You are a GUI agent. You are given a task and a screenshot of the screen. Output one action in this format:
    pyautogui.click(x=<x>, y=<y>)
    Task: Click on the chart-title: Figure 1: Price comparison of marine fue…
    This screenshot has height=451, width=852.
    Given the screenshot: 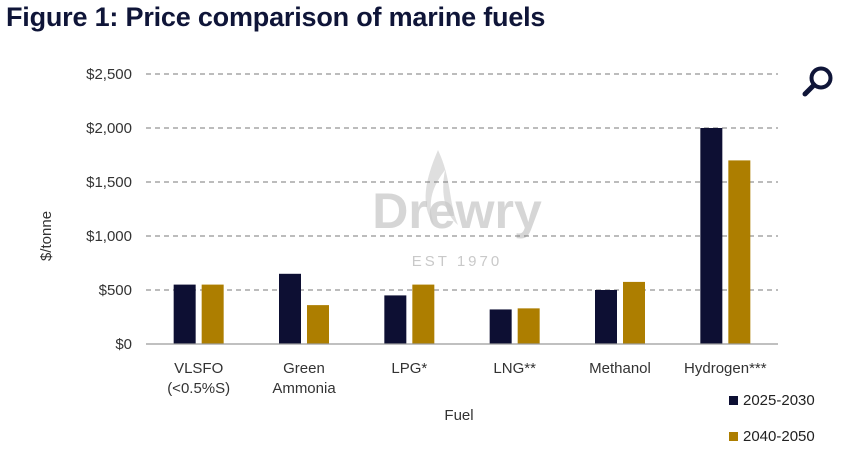 What is the action you would take?
    pyautogui.click(x=276, y=17)
    